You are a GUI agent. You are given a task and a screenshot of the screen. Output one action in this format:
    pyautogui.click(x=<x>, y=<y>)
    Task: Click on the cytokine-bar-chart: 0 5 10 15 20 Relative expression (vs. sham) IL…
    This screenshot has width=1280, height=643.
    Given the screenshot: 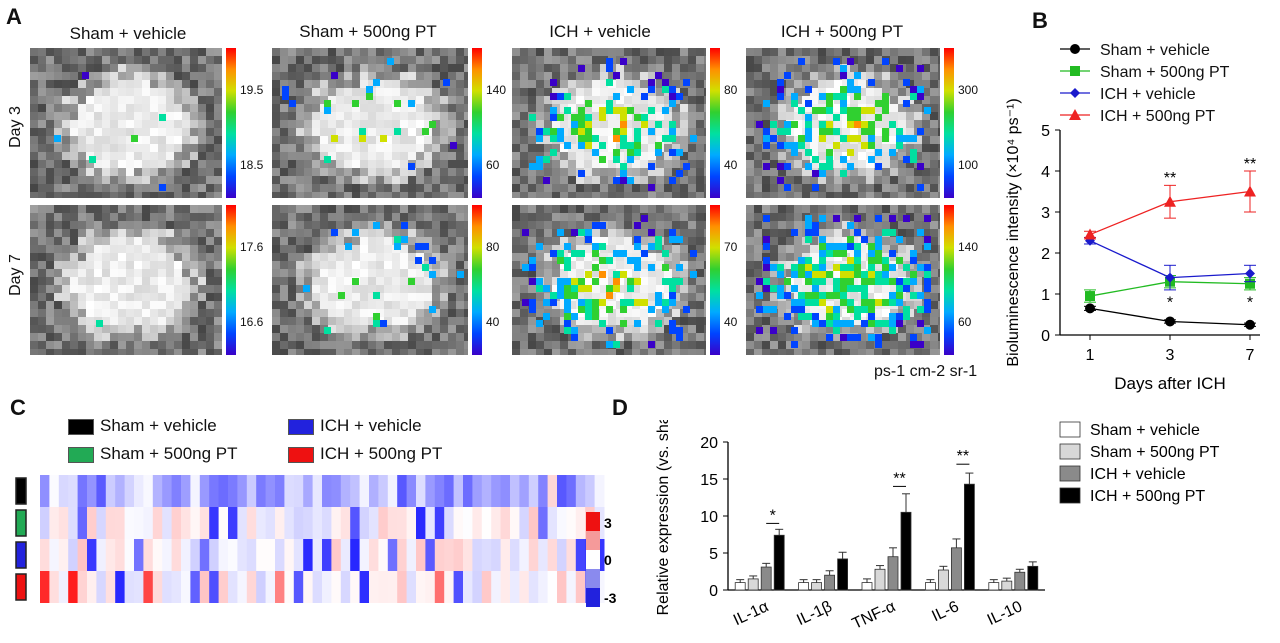 What is the action you would take?
    pyautogui.click(x=937, y=526)
    